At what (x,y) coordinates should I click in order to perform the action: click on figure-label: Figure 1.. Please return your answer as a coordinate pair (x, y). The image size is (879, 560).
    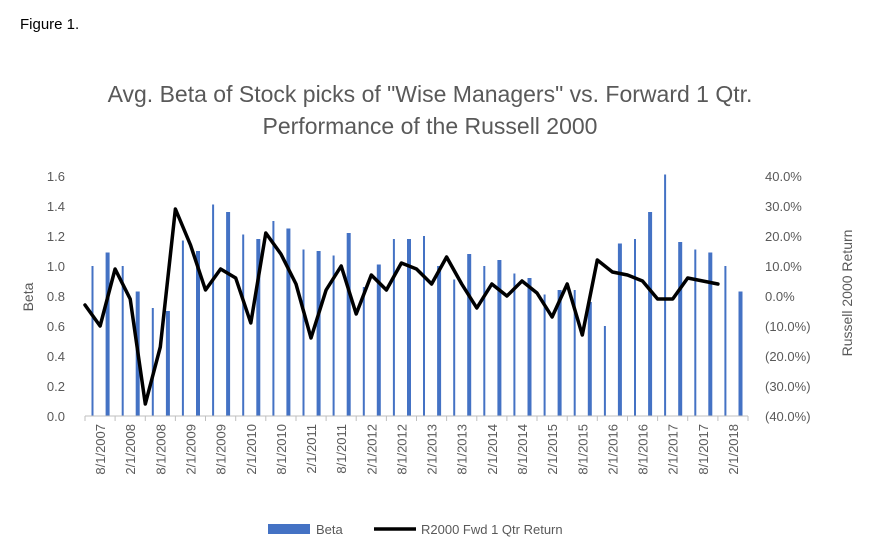
    Looking at the image, I should click on (50, 24).